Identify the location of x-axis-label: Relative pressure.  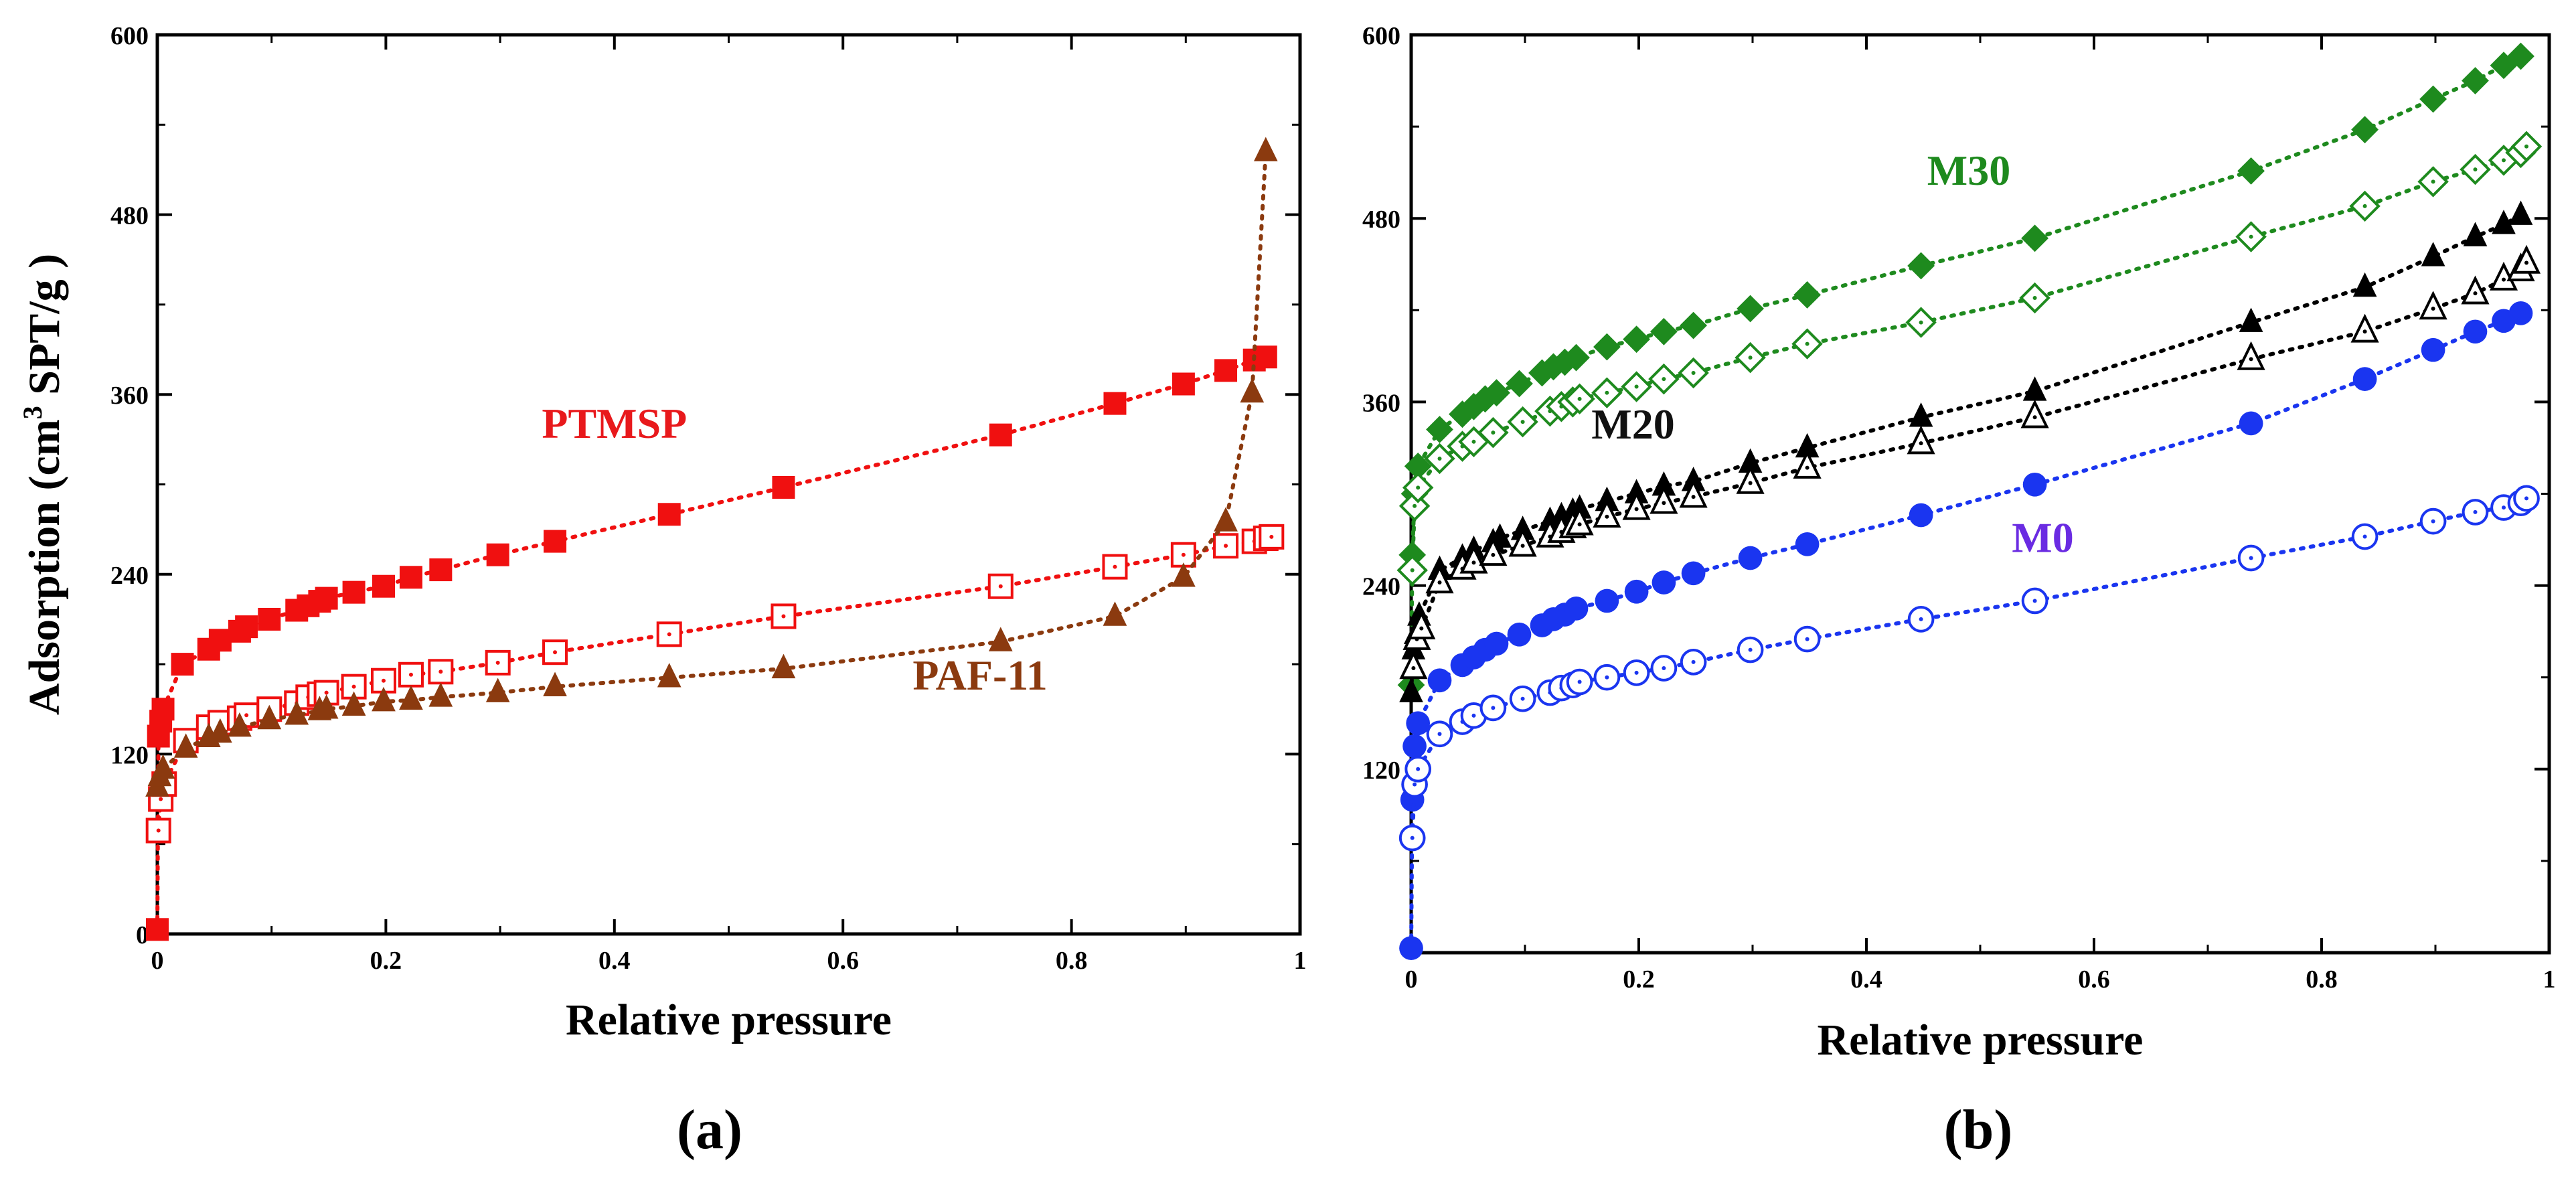
(1981, 1040).